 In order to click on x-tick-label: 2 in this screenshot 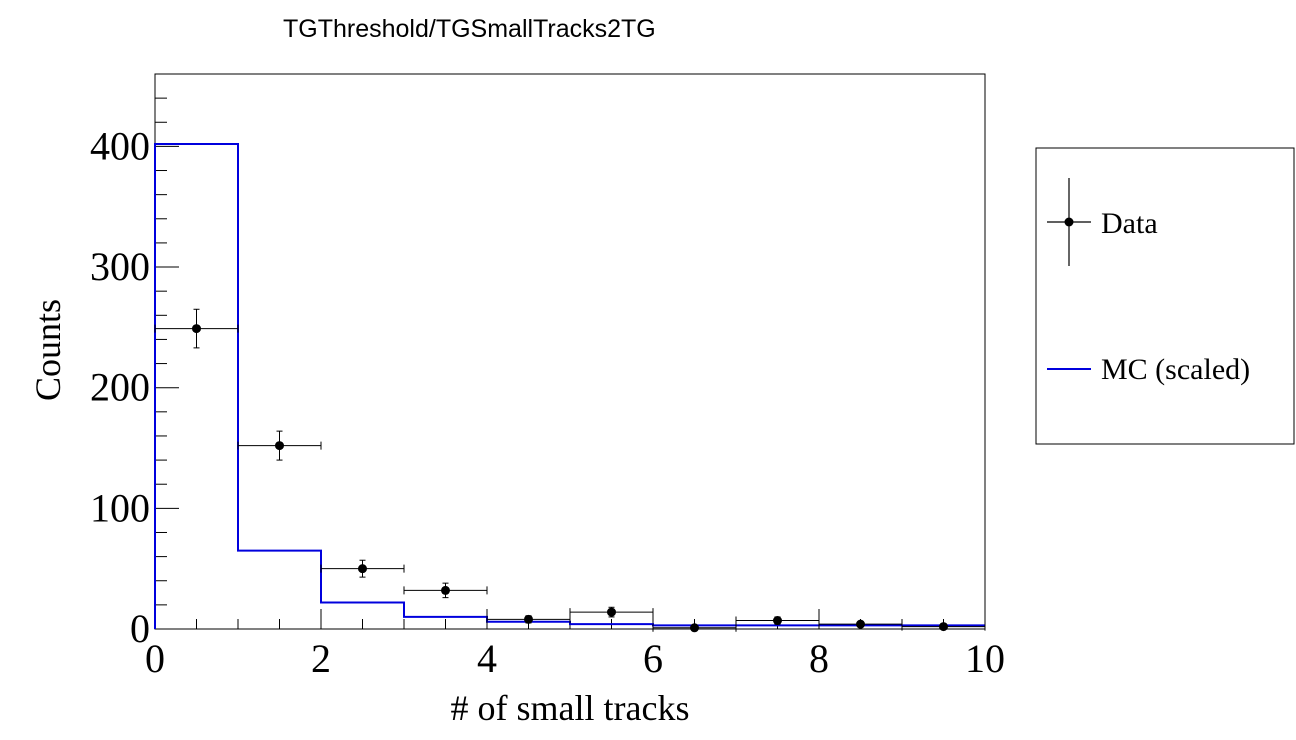, I will do `click(321, 658)`.